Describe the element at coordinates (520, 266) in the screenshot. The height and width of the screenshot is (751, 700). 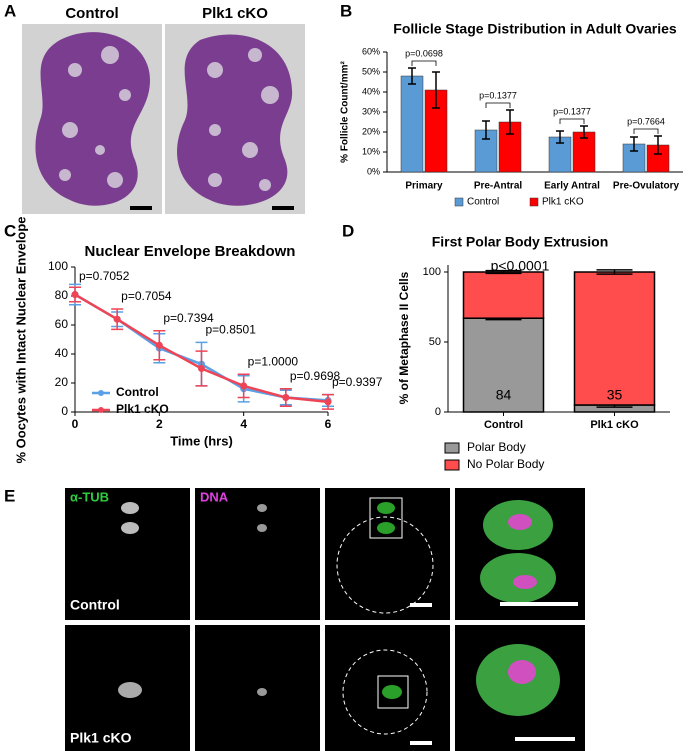
I see `chart-subtitle: p<0.0001` at that location.